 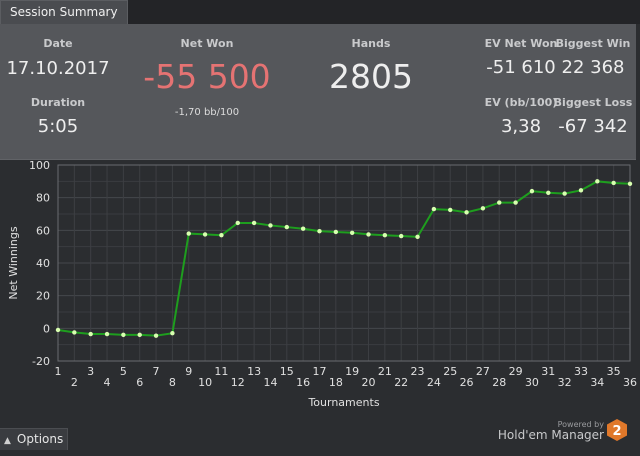 What do you see at coordinates (43, 263) in the screenshot?
I see `y-tick-label: 40` at bounding box center [43, 263].